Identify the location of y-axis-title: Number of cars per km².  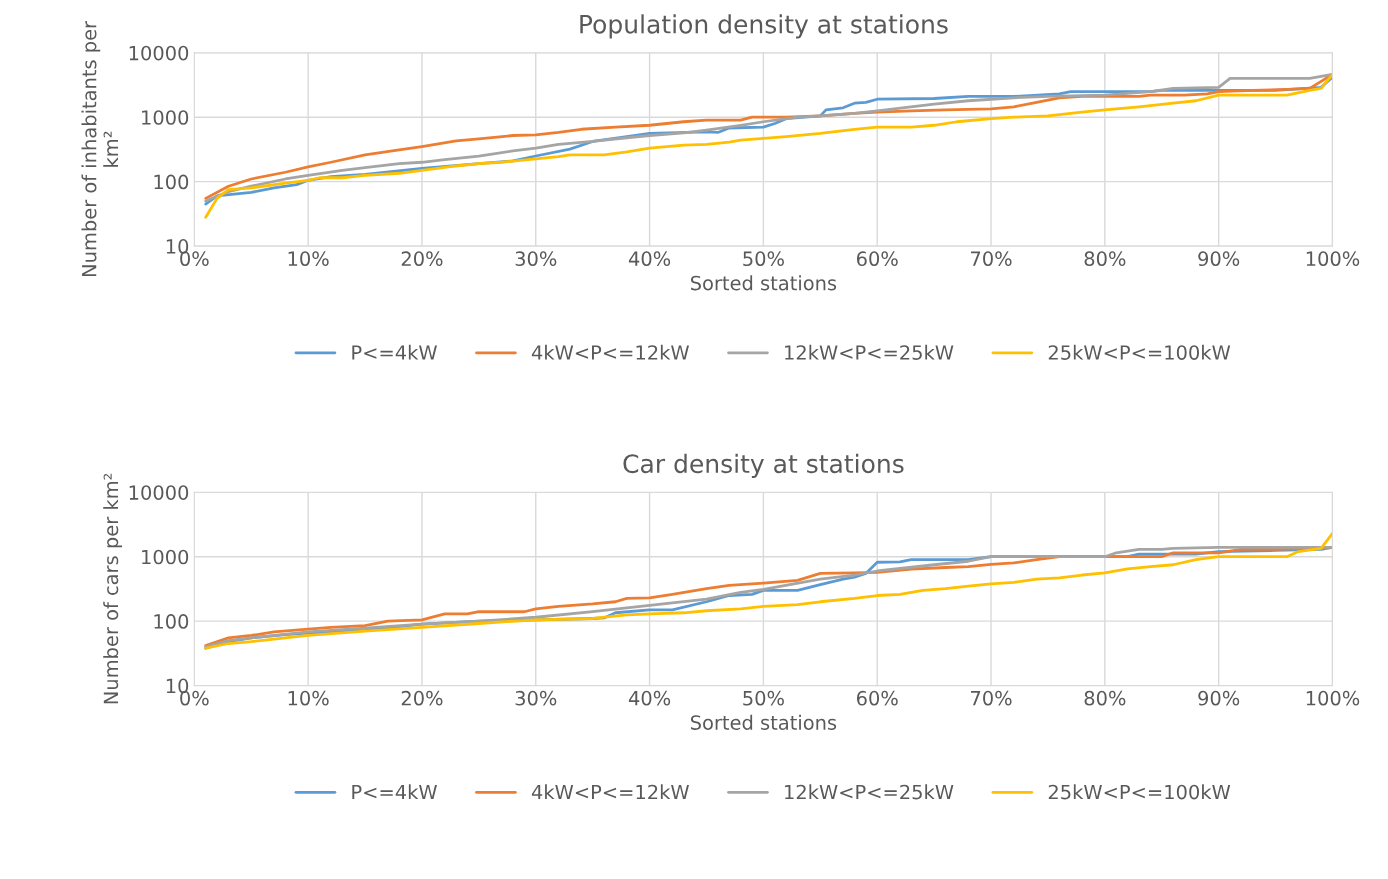
(113, 588).